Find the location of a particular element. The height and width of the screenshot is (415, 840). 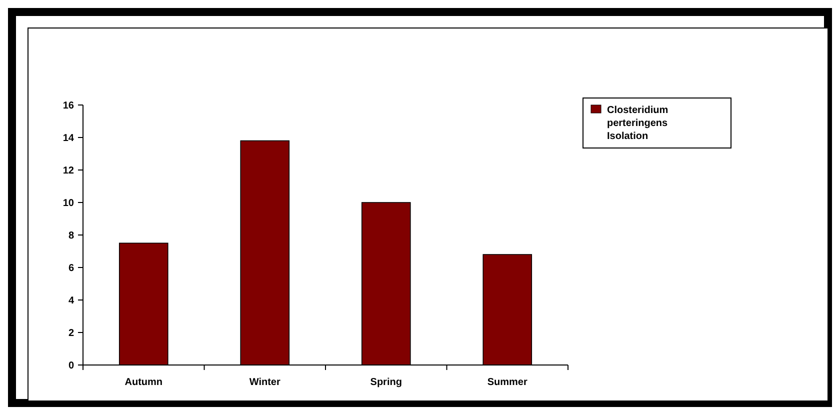

x-tick-label: Winter is located at coordinates (264, 382).